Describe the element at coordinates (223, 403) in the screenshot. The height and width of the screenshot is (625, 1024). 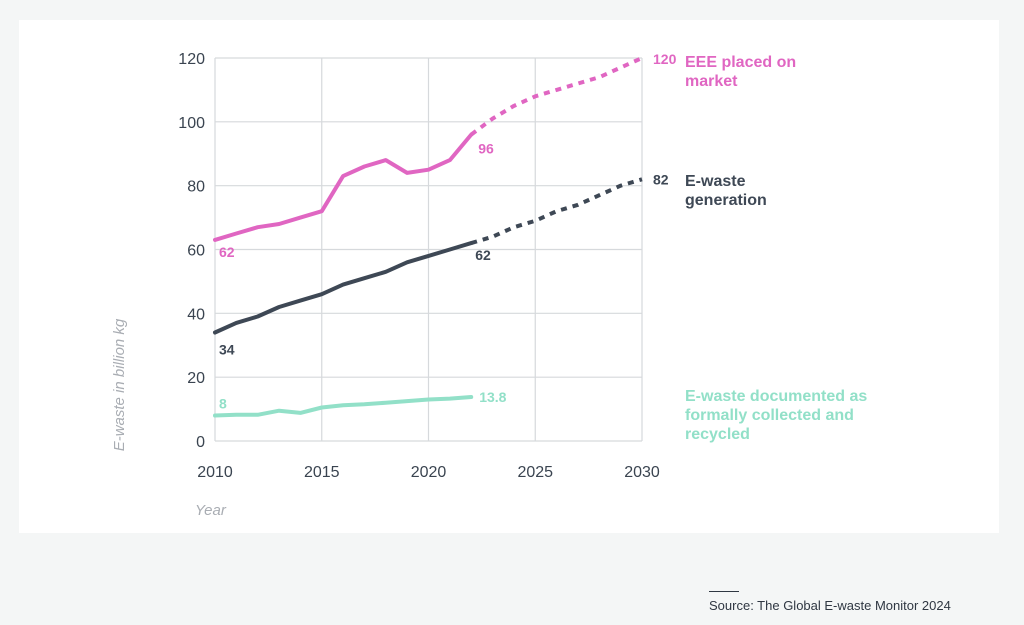
I see `data-label: 8` at that location.